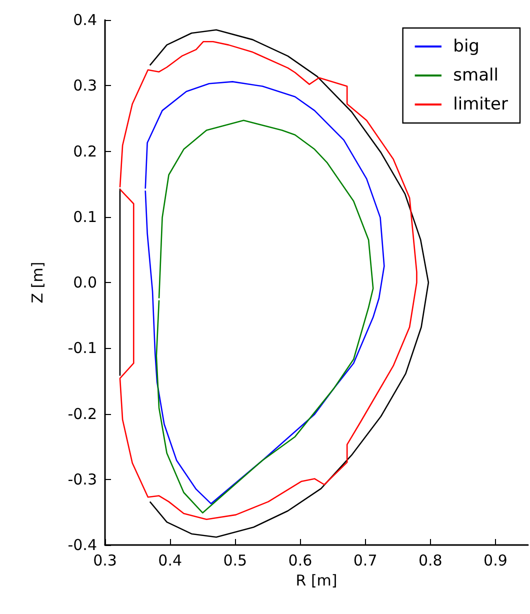  Describe the element at coordinates (300, 561) in the screenshot. I see `x-tick-label: 0.6` at that location.